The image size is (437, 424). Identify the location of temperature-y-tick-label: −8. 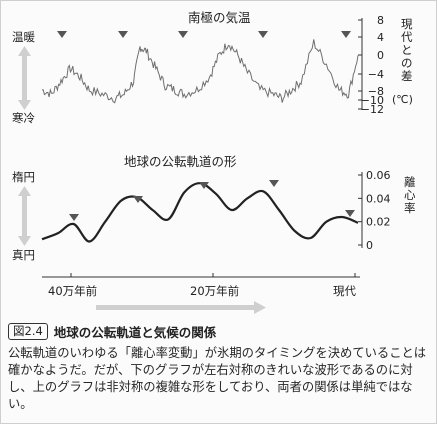
(376, 91).